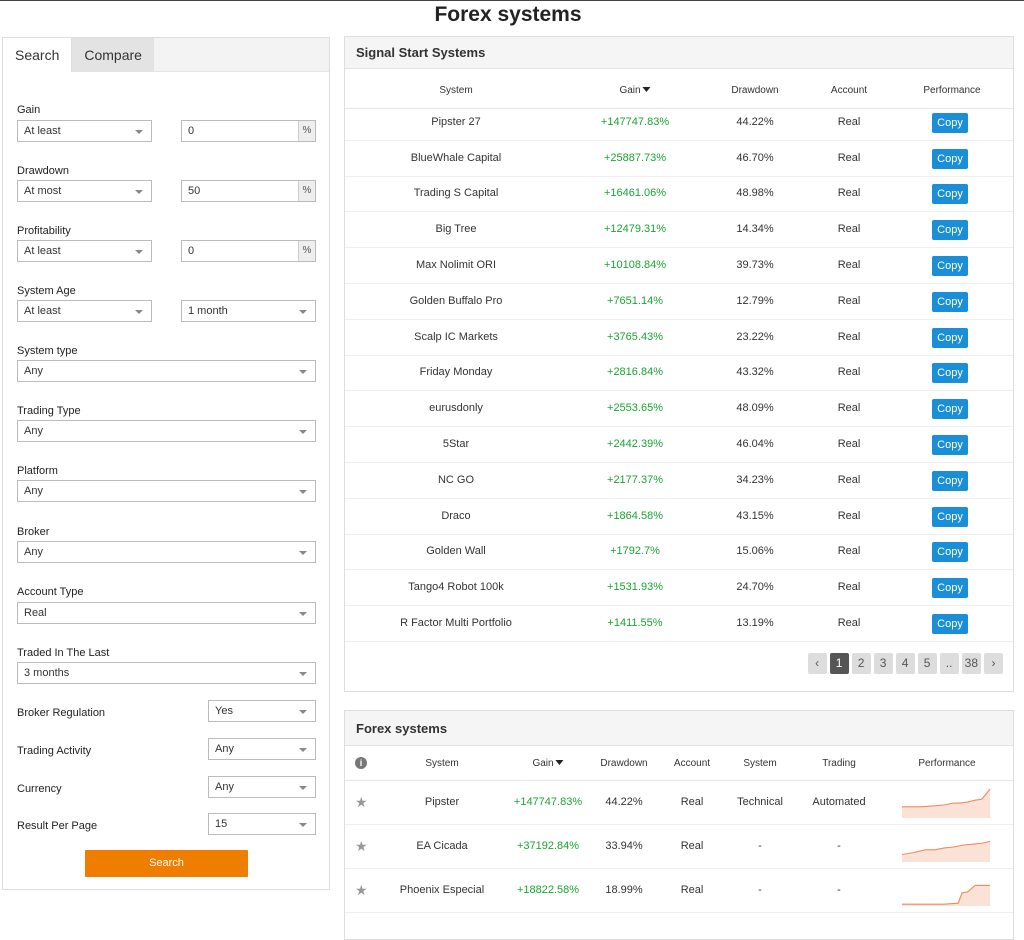 The width and height of the screenshot is (1024, 940). I want to click on system-age-value-select: 1 month, so click(248, 311).